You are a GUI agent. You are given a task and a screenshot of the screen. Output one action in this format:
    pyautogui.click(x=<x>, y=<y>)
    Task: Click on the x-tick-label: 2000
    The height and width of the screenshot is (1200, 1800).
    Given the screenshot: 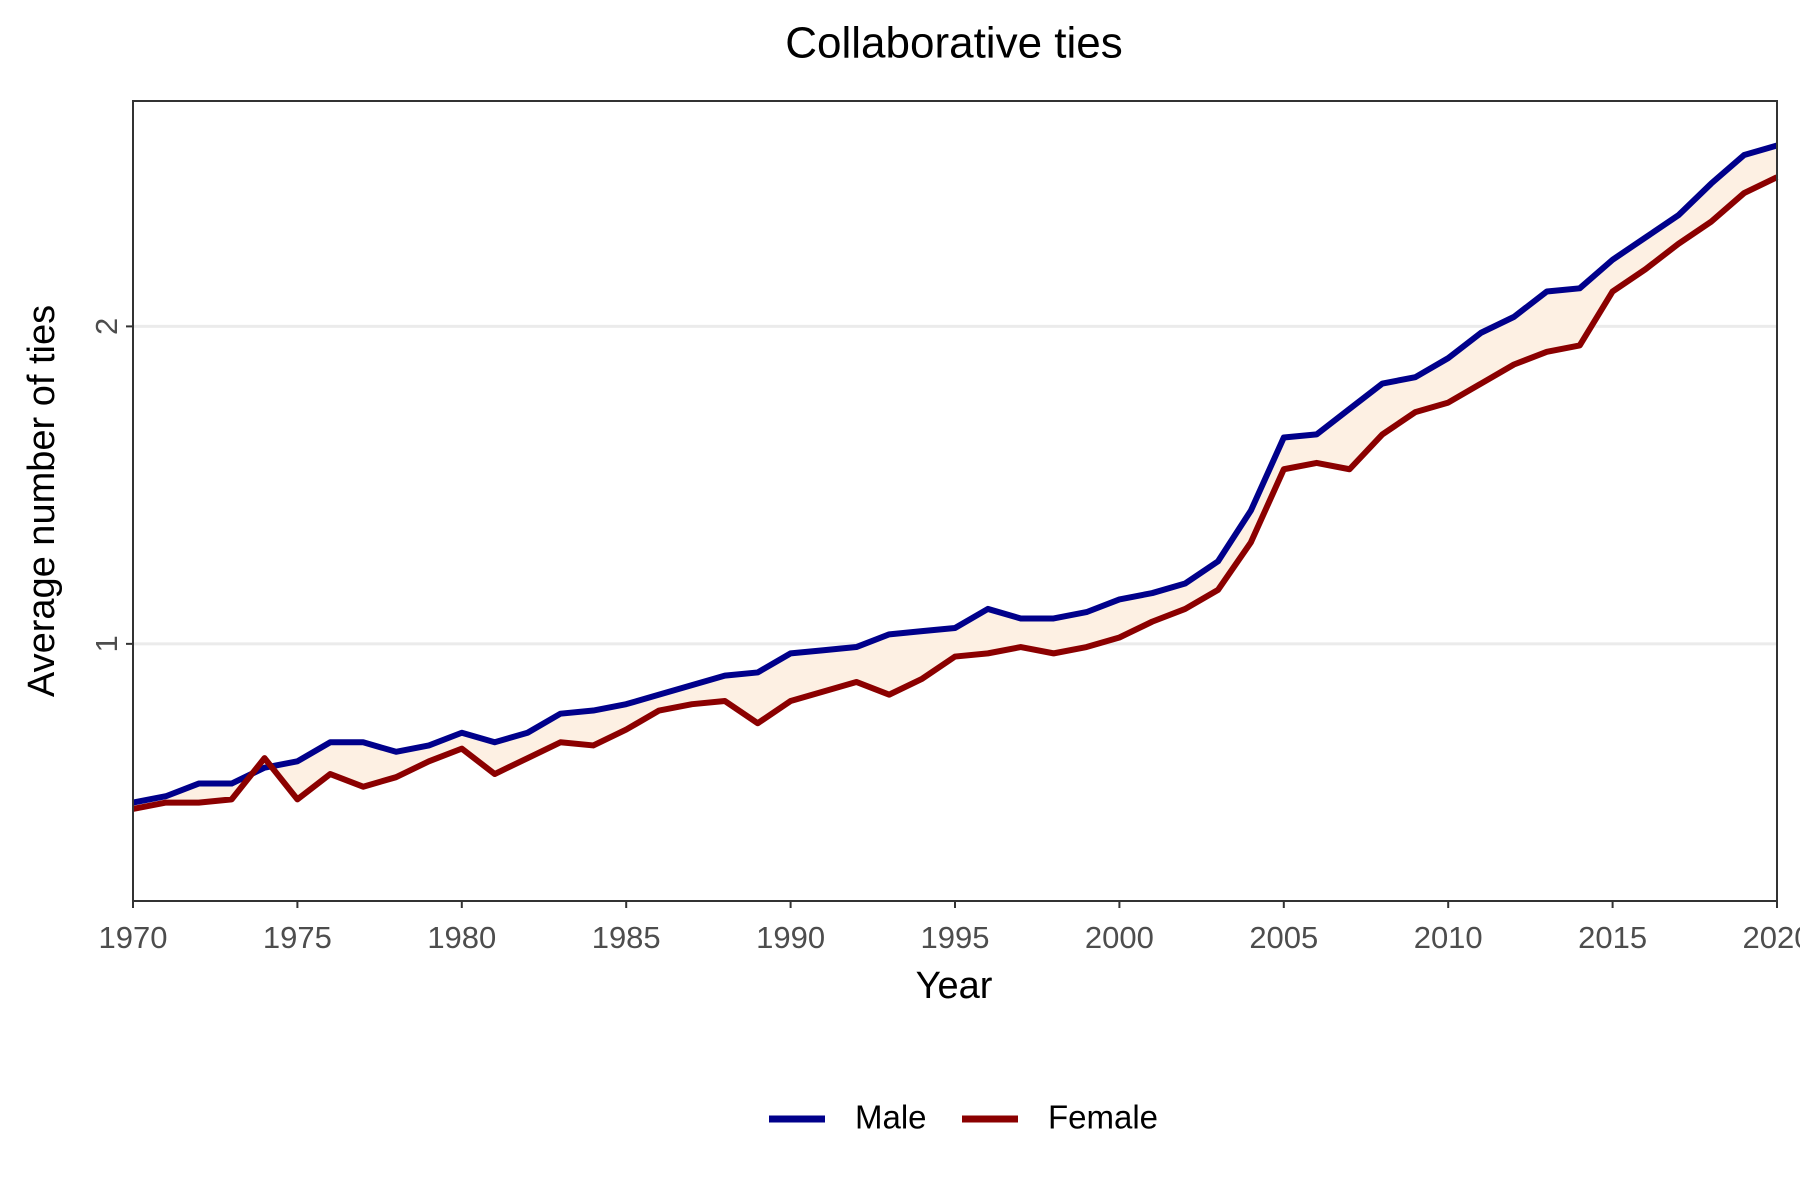 What is the action you would take?
    pyautogui.click(x=1119, y=937)
    